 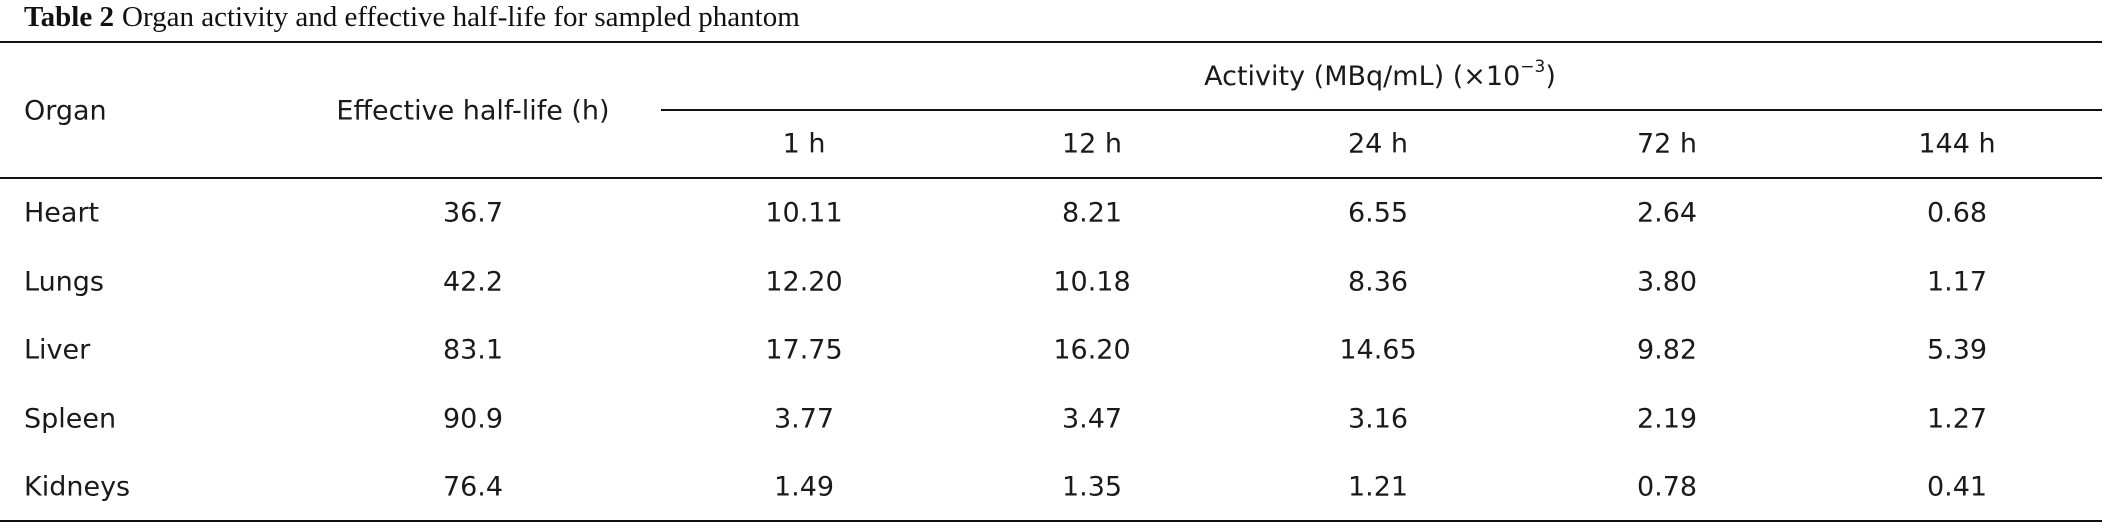 I want to click on activity-header: Activity (MBq/mL) (×10−3), so click(x=1380, y=74).